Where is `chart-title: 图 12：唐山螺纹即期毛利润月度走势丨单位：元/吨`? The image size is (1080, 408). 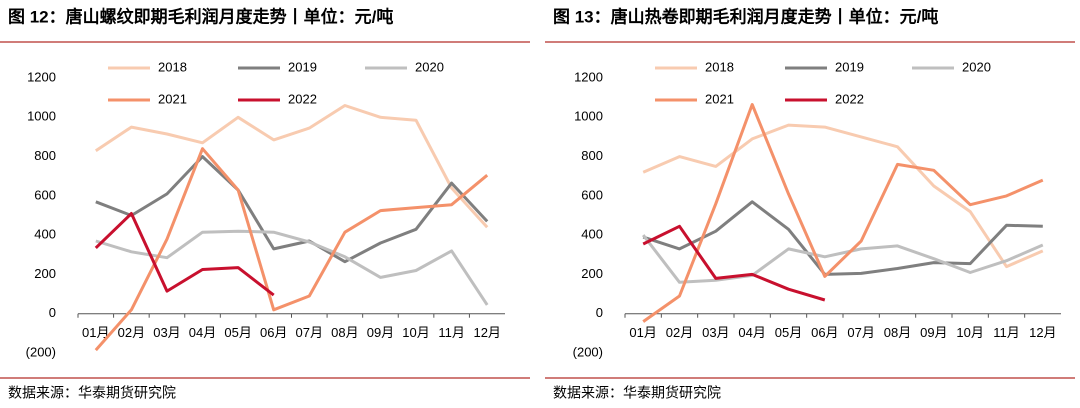
chart-title: 图 12：唐山螺纹即期毛利润月度走势丨单位：元/吨 is located at coordinates (200, 16).